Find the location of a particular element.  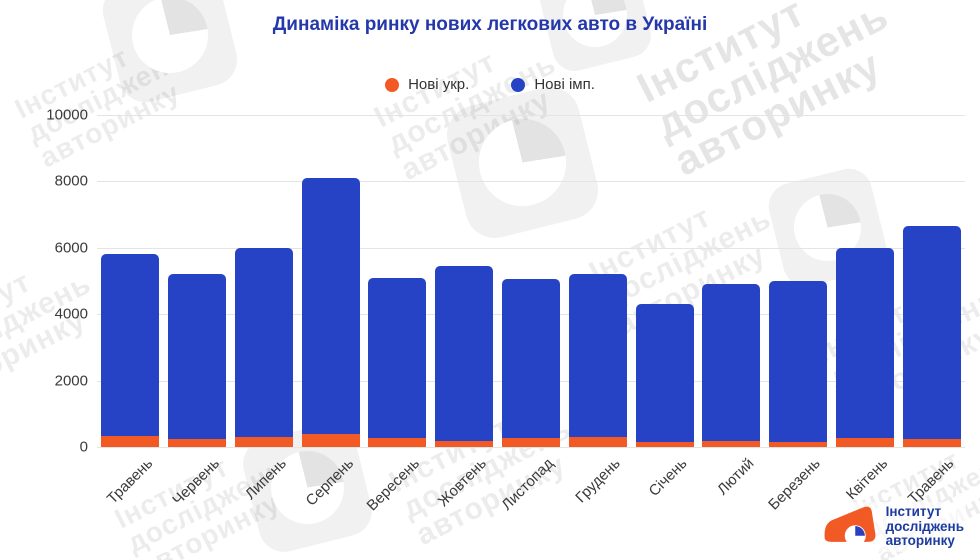

x-axis-label-1: Травень is located at coordinates (130, 481).